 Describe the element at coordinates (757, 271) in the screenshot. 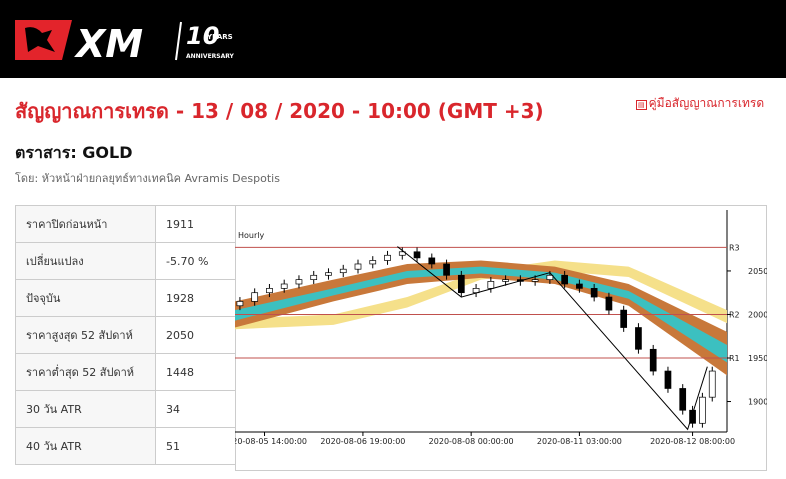

I see `y-tick-label: 2050` at that location.